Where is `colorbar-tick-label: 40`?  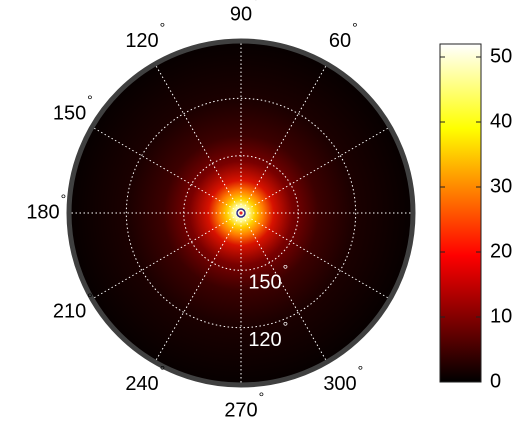 colorbar-tick-label: 40 is located at coordinates (501, 121).